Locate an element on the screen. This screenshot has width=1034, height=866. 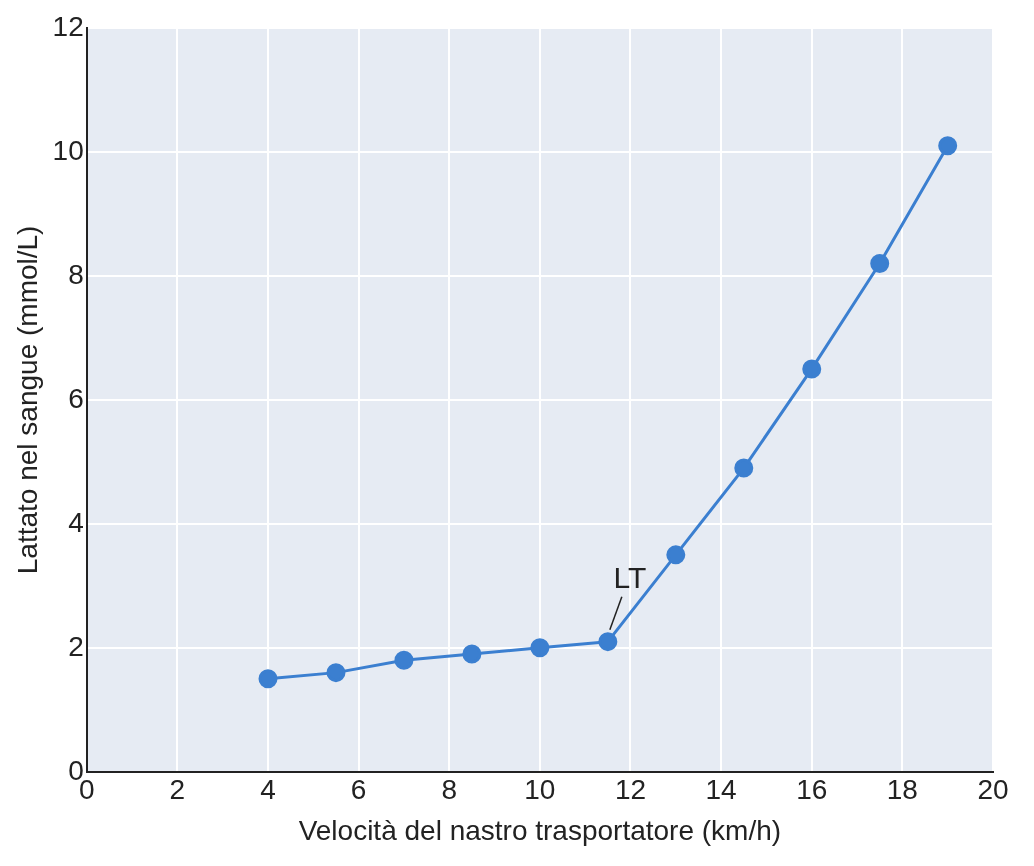
x-tick-label: 20 is located at coordinates (993, 790).